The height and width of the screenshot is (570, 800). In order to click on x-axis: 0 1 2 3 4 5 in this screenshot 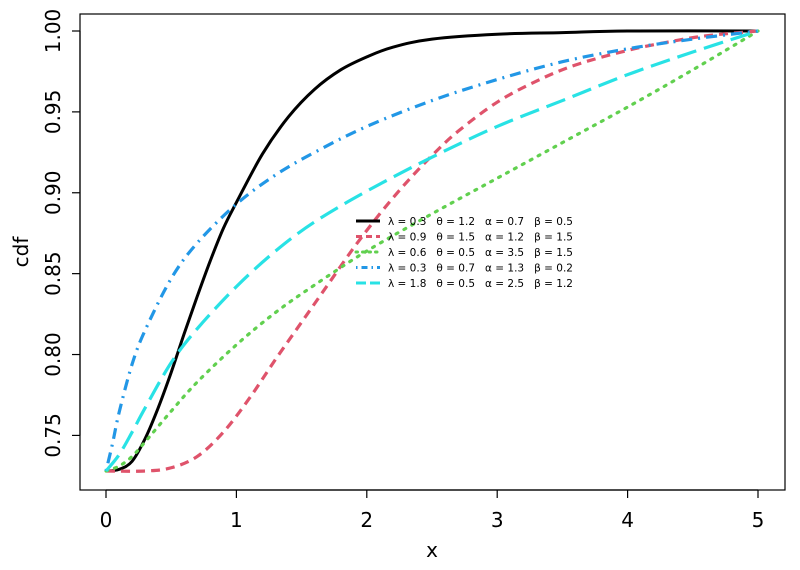, I will do `click(432, 510)`.